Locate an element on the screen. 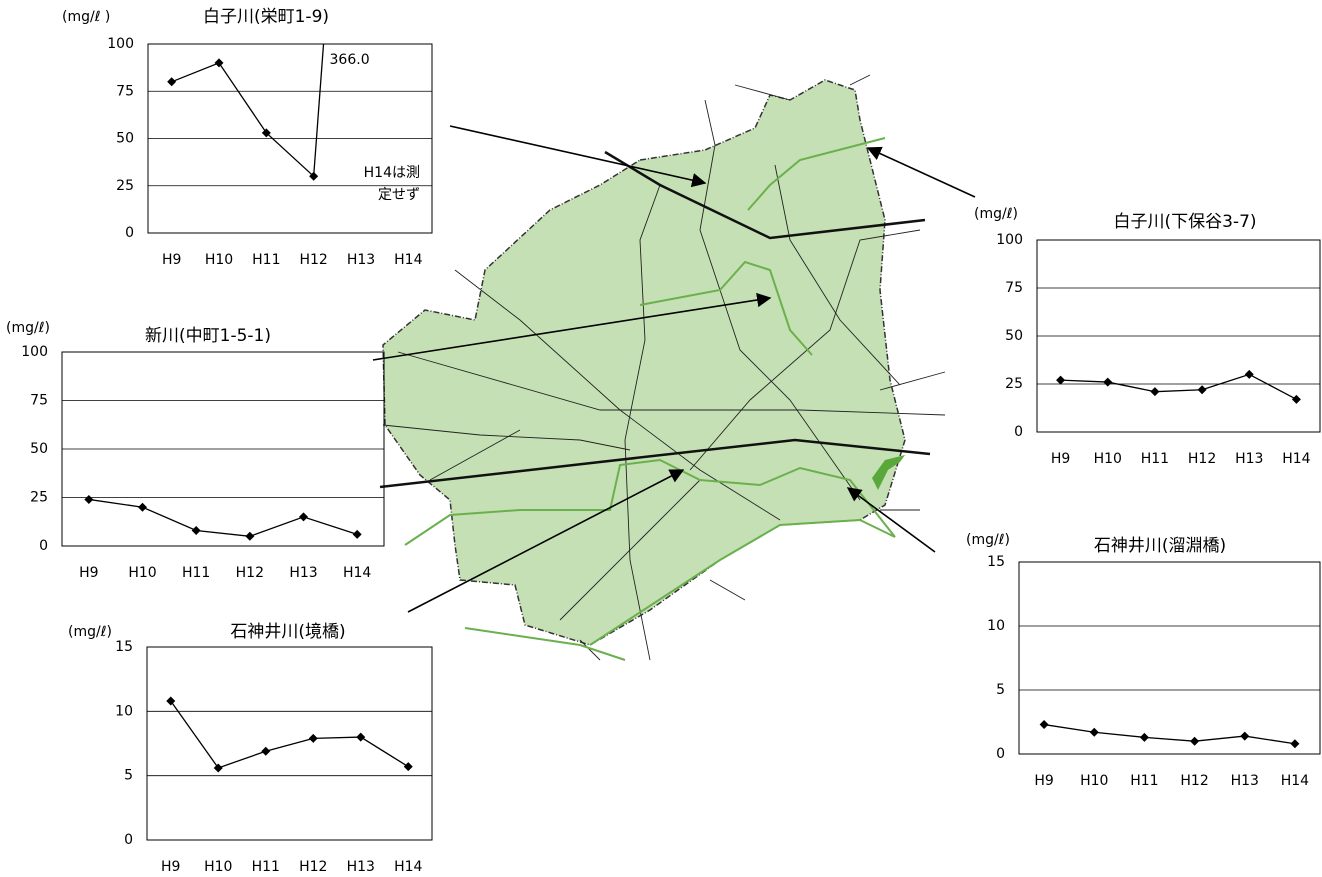 This screenshot has height=877, width=1322. chart-title: 新川(中町1-5-1) is located at coordinates (208, 336).